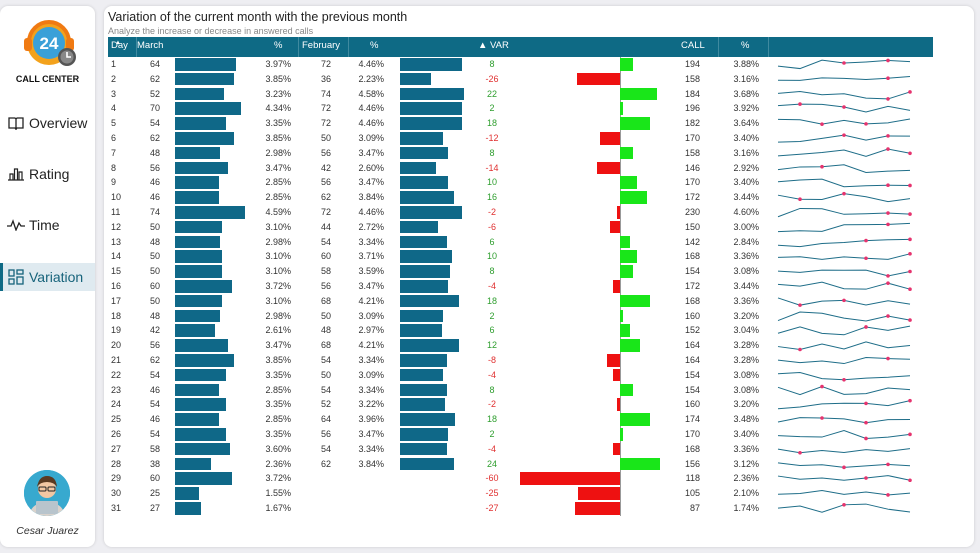 This screenshot has width=980, height=553. I want to click on cell-fpct: 3.84%, so click(371, 197).